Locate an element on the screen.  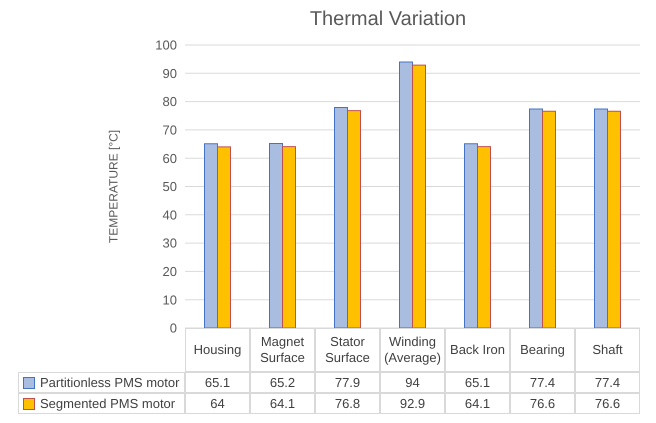
x-tick-label: Stator Surface is located at coordinates (347, 350).